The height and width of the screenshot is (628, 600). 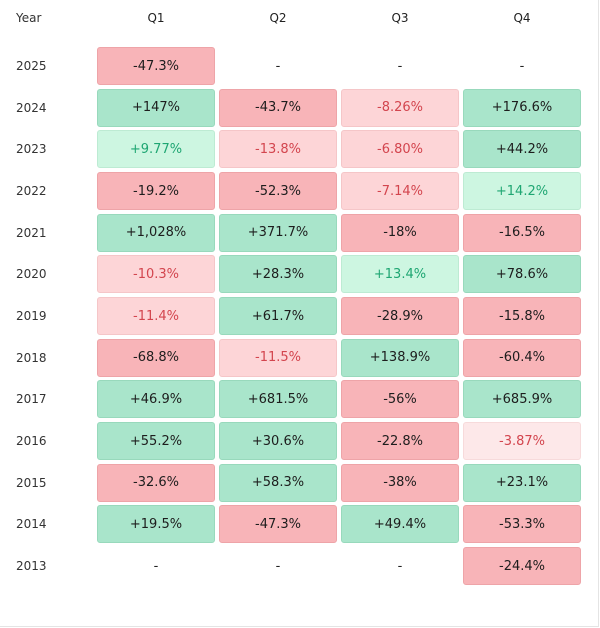 I want to click on return-cell: +61.7%, so click(x=278, y=316).